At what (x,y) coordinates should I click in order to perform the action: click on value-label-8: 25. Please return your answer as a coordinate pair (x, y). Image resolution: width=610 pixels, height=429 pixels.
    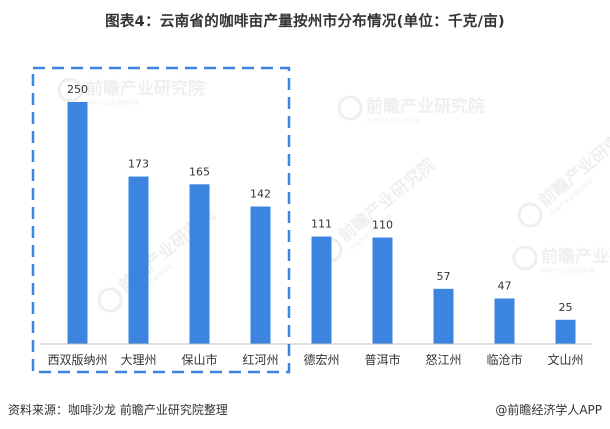
    Looking at the image, I should click on (566, 307).